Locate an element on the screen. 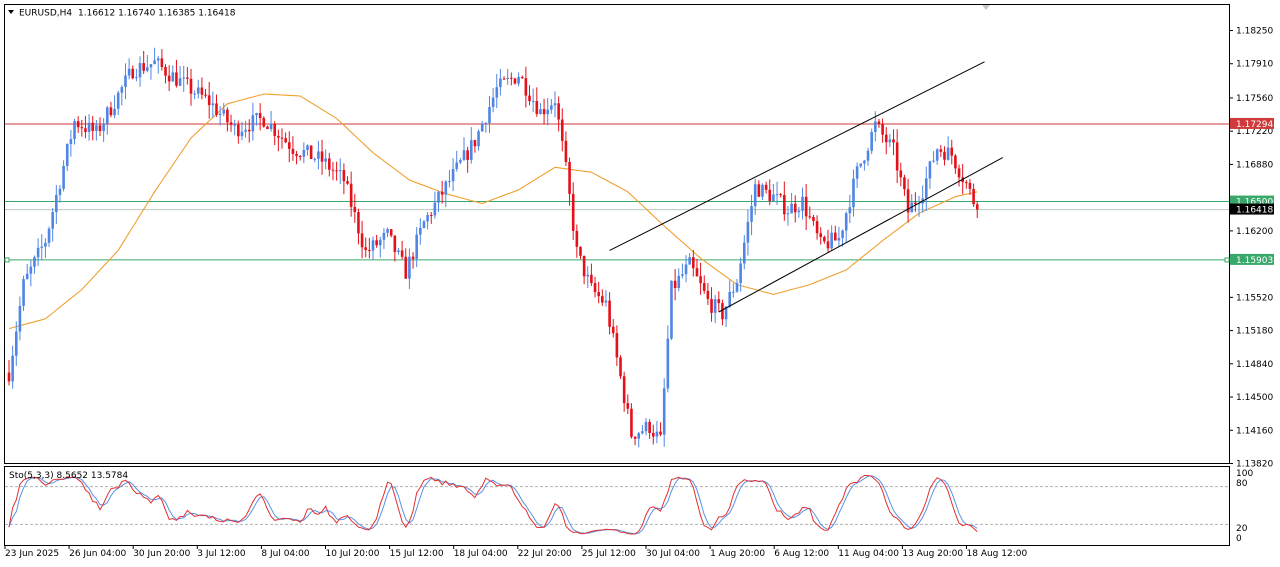  channel-line-upper is located at coordinates (797, 156).